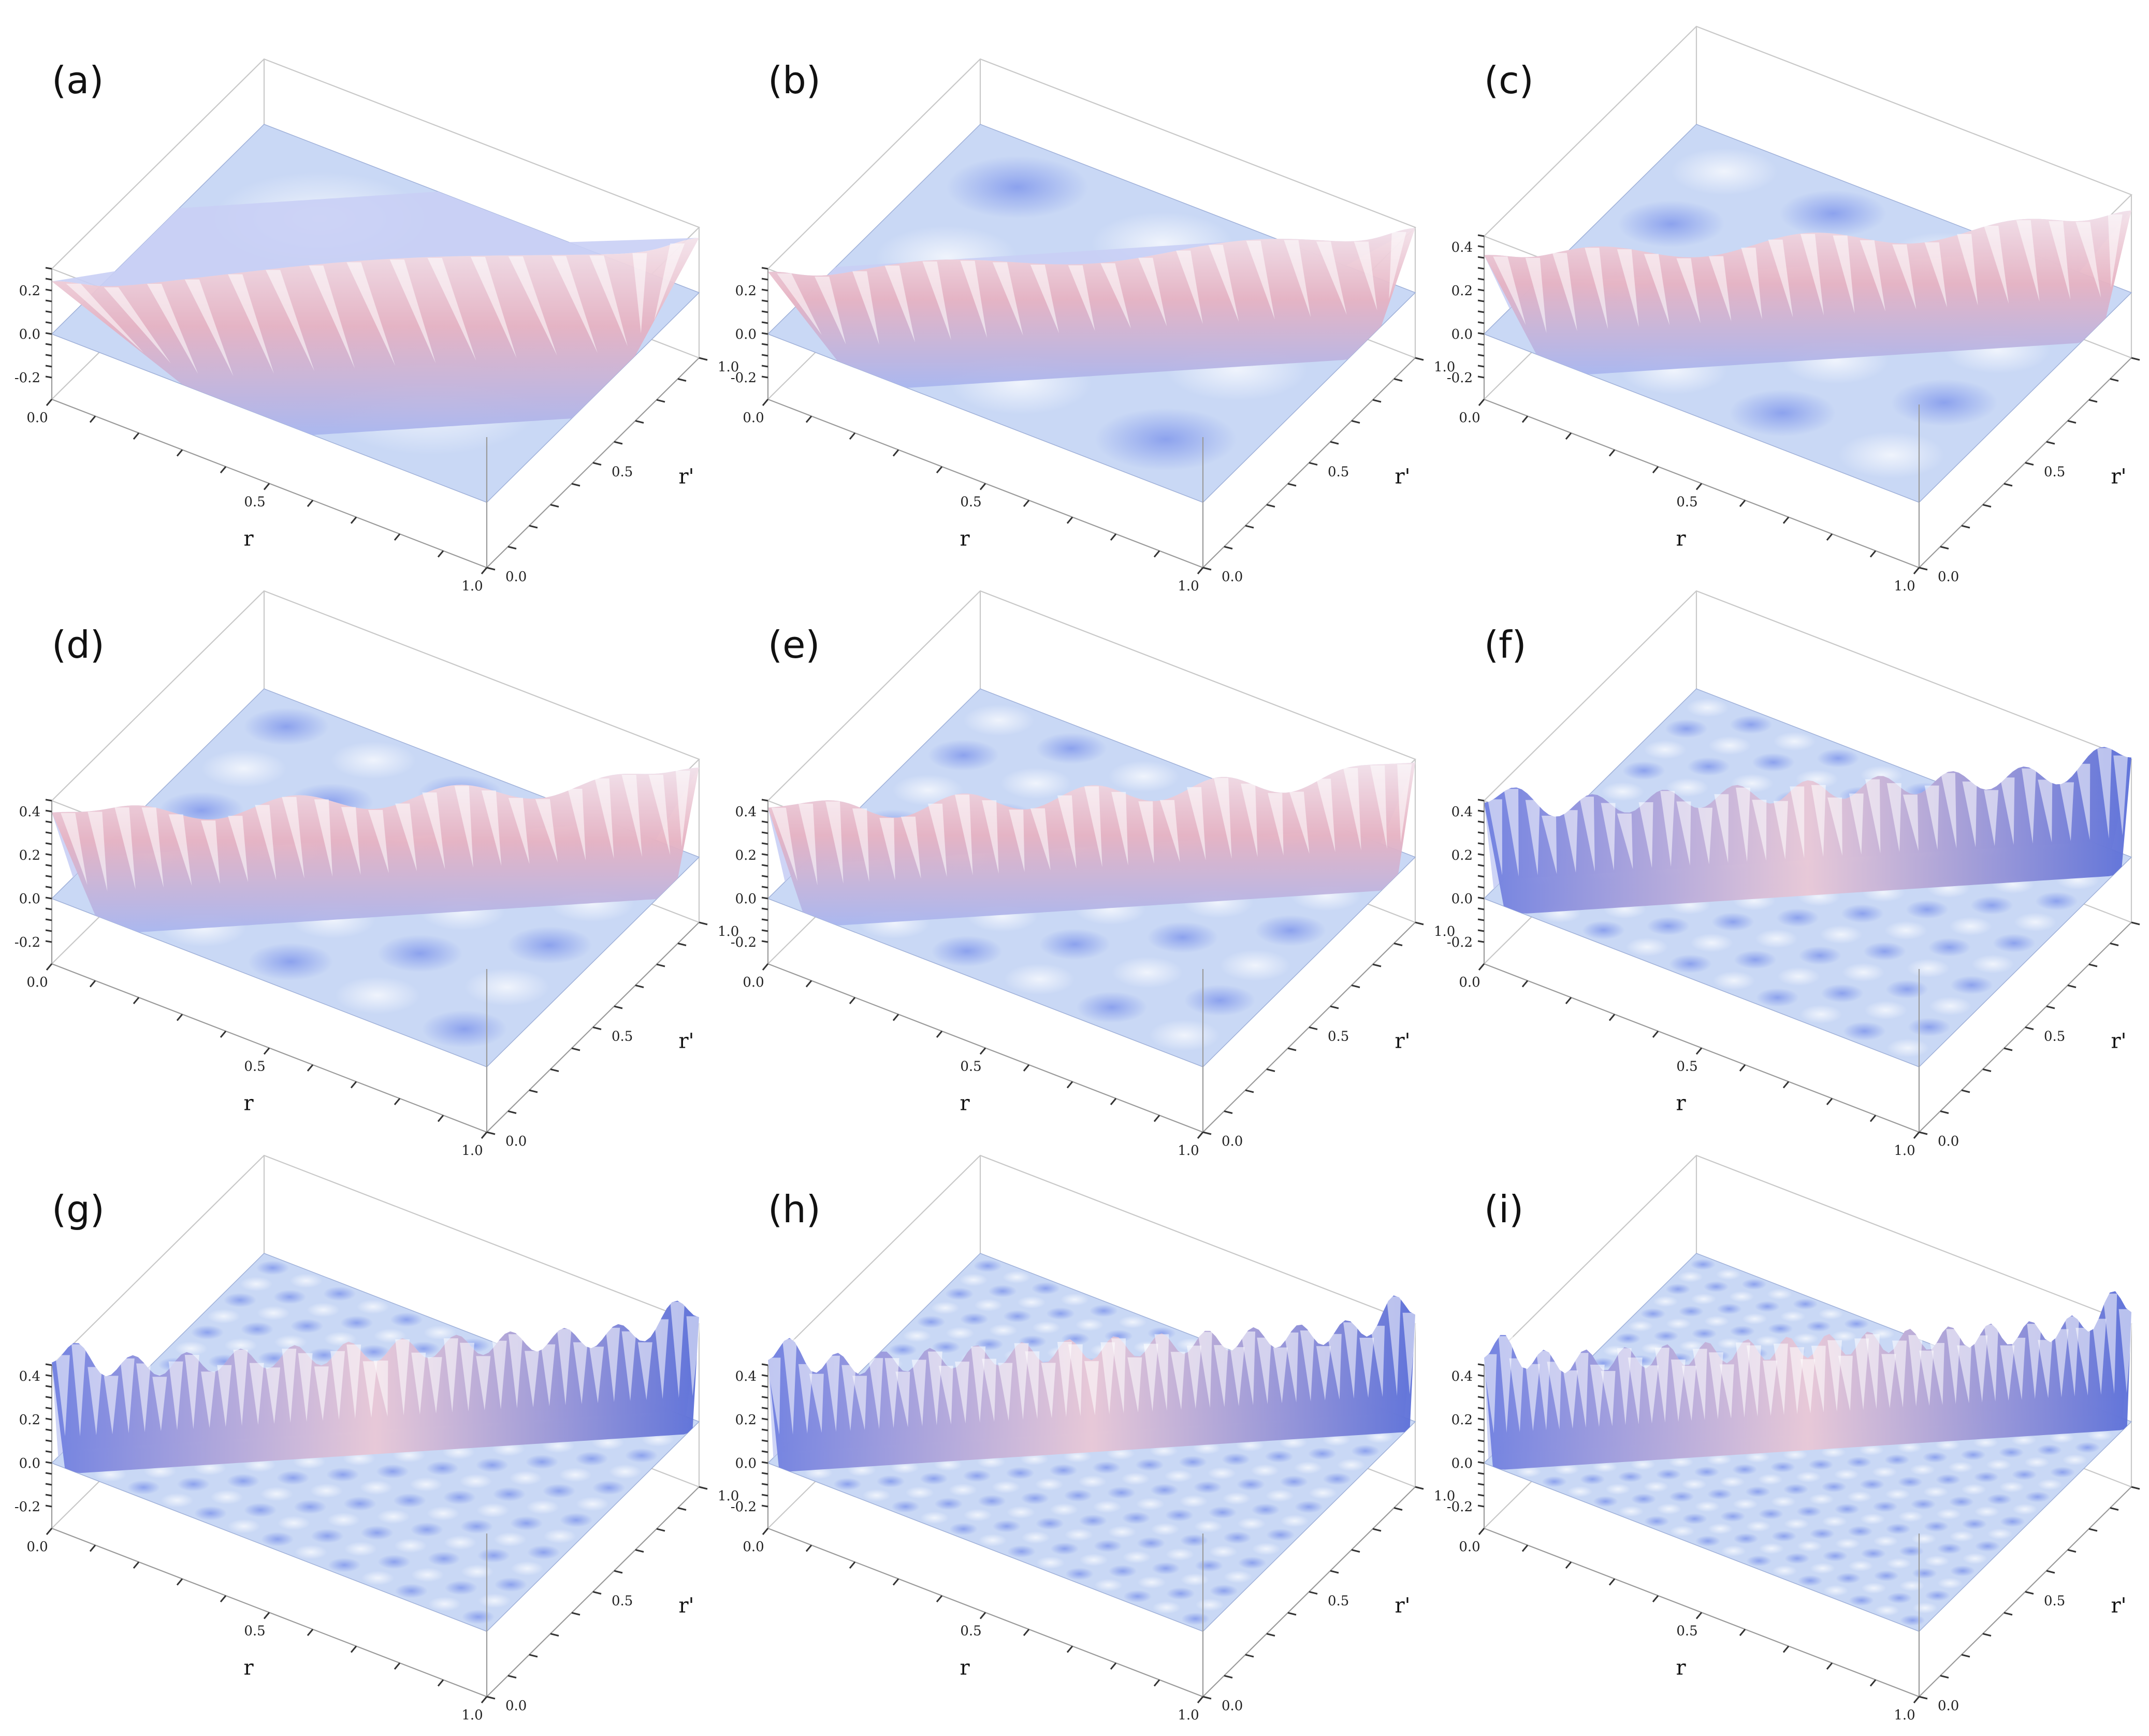  Describe the element at coordinates (1093, 874) in the screenshot. I see `surface-plot-panel: 0.0 0.5 1.0 0.0 0.5 1.0 -0.2 0.0 0.2 0.4 r r' (e)` at that location.